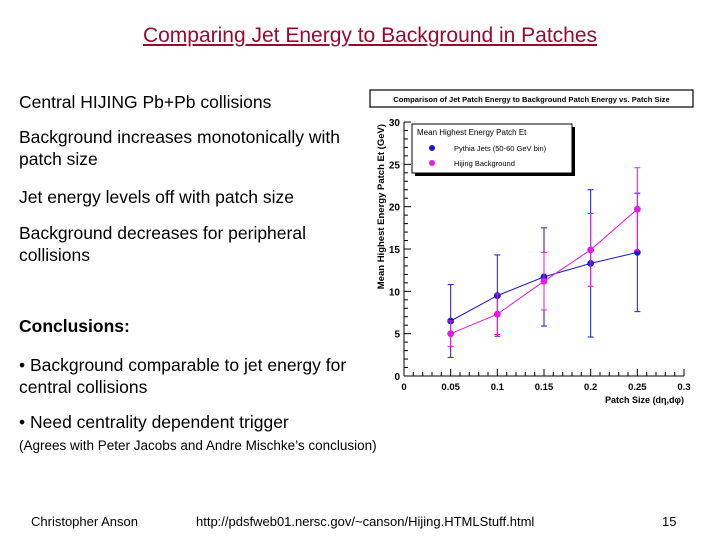  I want to click on legend-box, so click(492, 148).